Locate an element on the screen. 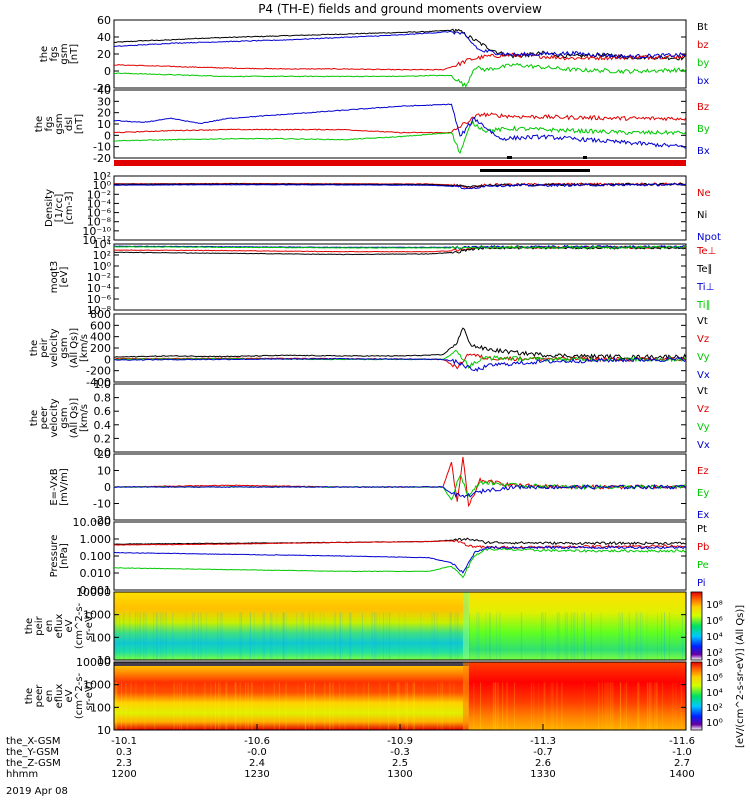 This screenshot has height=800, width=750. x-row-label: the_Z-GSM is located at coordinates (33, 763).